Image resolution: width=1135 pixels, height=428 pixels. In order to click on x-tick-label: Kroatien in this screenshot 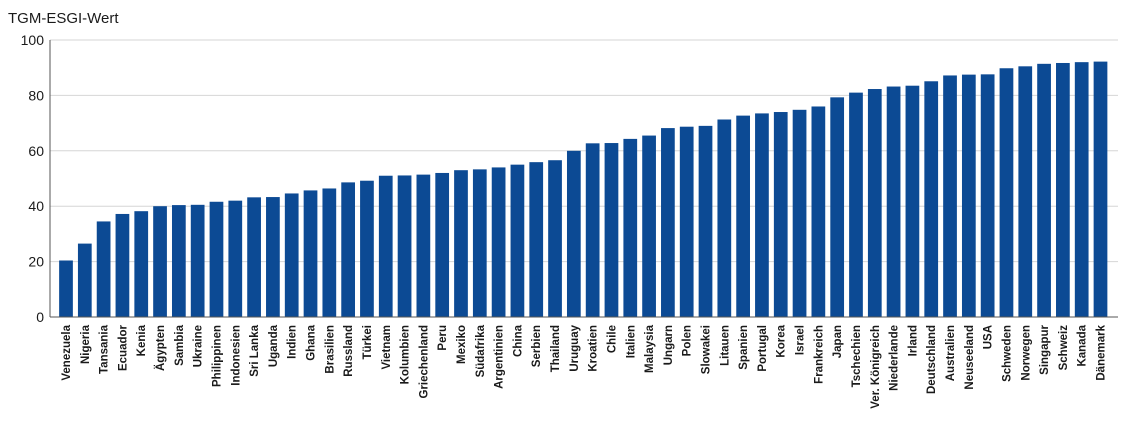, I will do `click(594, 348)`.